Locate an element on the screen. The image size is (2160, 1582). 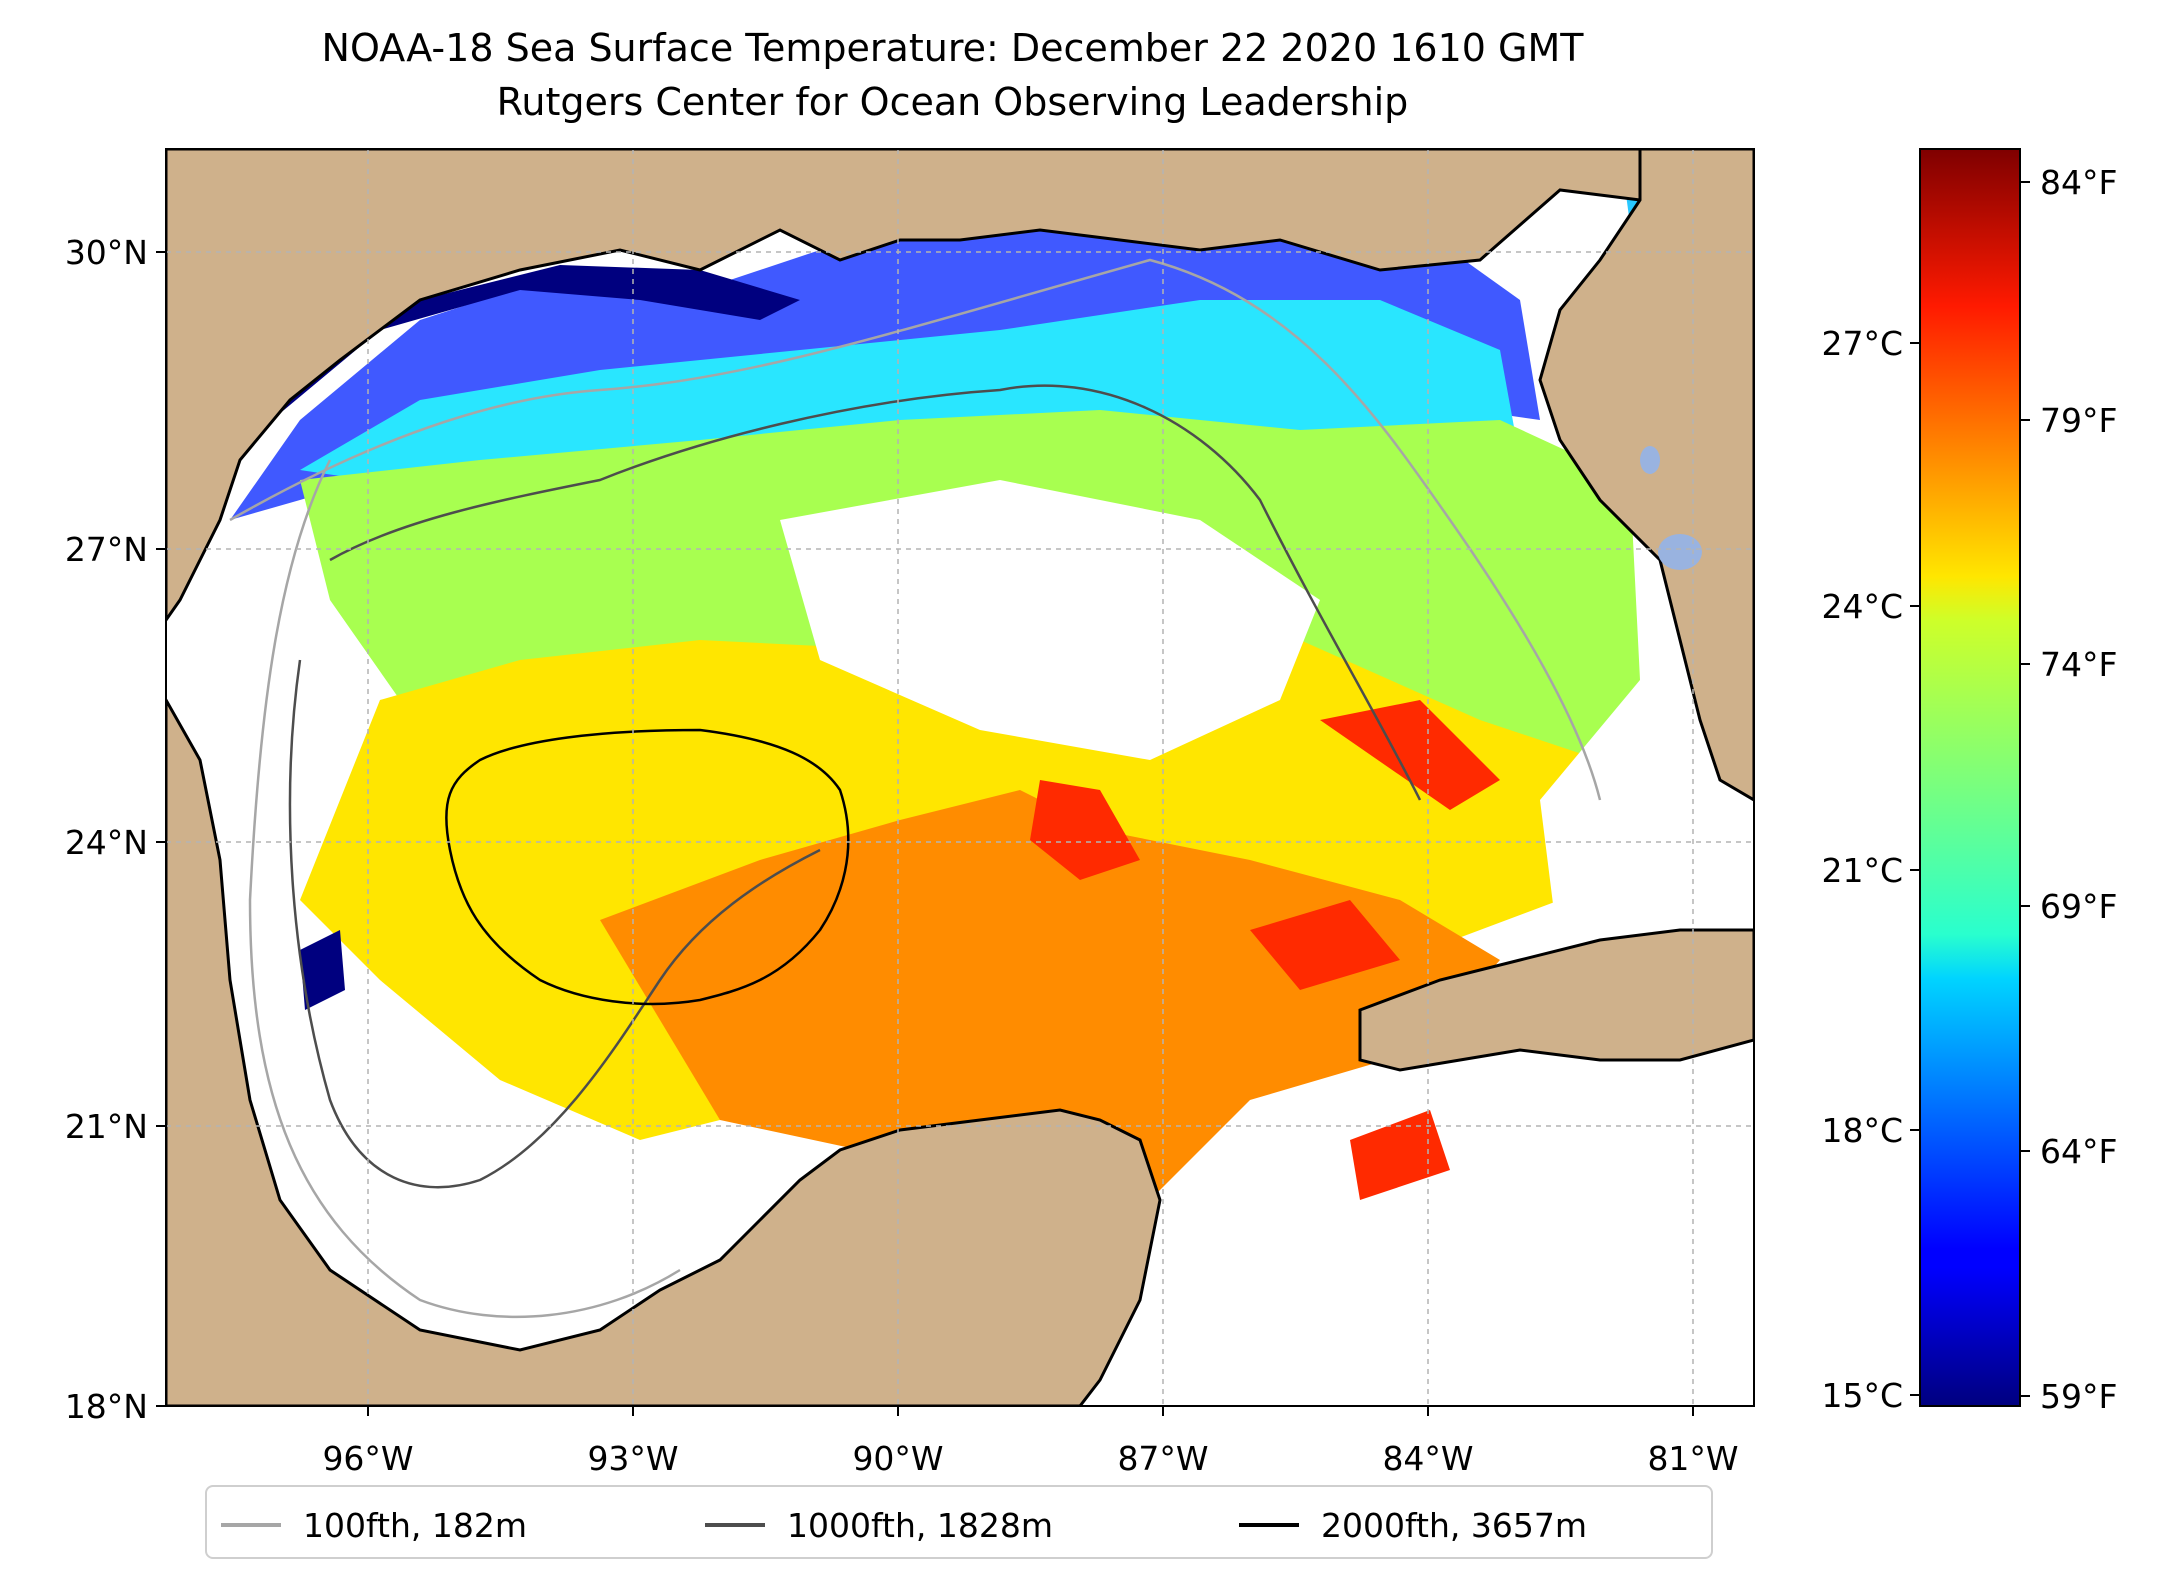
land-florida-peninsula is located at coordinates (1646, 475).